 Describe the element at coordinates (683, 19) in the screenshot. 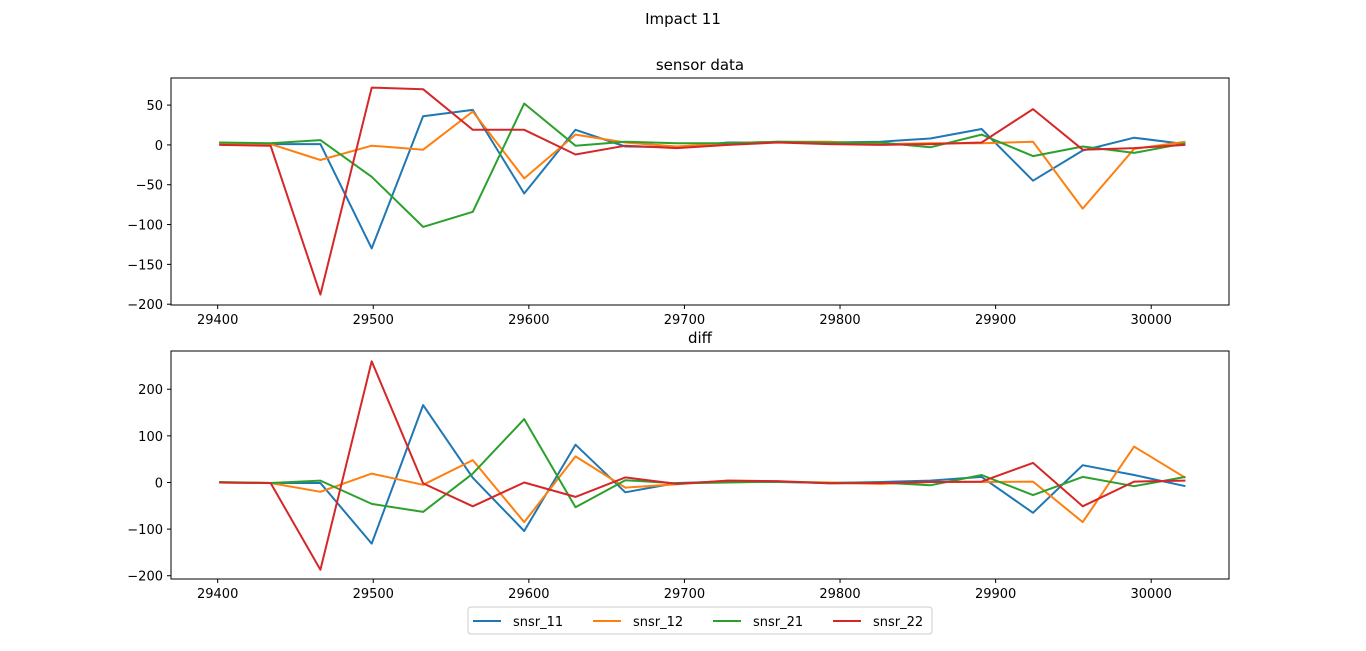

I see `figure-title: Impact 11` at that location.